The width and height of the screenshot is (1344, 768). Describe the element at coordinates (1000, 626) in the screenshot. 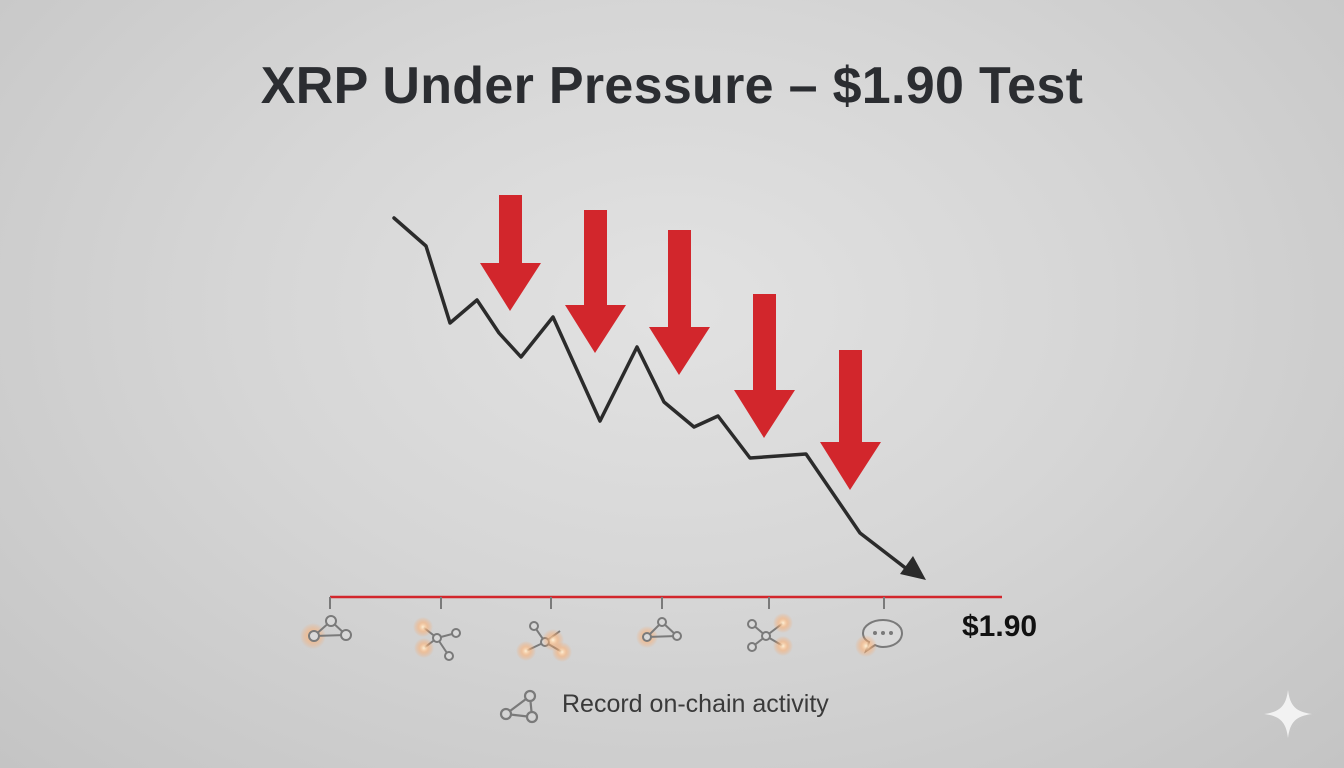

I see `price-level-label: $1.90` at that location.